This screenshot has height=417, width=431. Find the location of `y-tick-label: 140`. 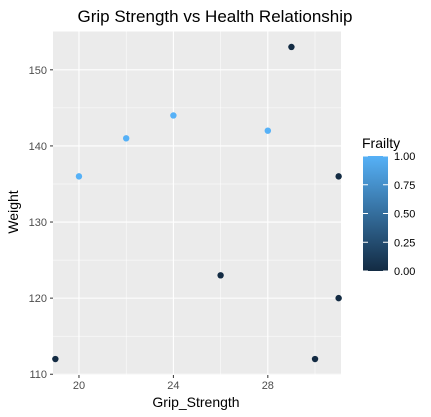

y-tick-label: 140 is located at coordinates (38, 147).